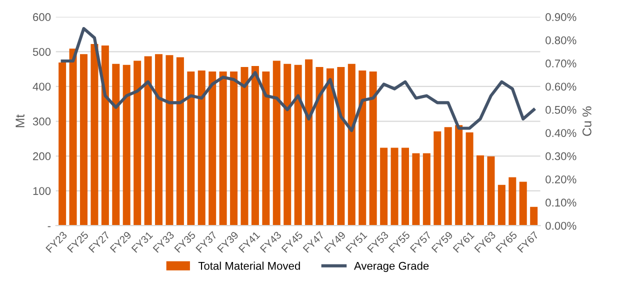  What do you see at coordinates (561, 202) in the screenshot?
I see `y2-tick-label: 0.10%` at bounding box center [561, 202].